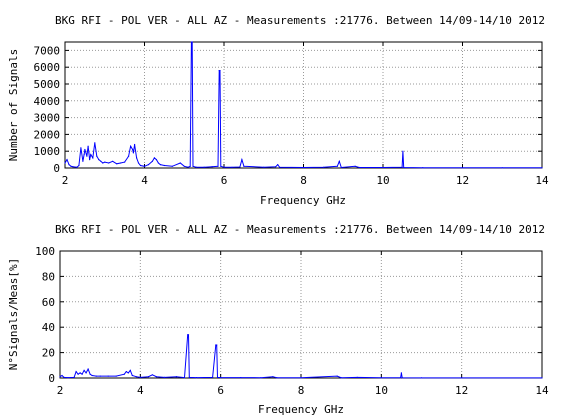 The width and height of the screenshot is (563, 417). Describe the element at coordinates (48, 302) in the screenshot. I see `y-tick-label: 60` at that location.